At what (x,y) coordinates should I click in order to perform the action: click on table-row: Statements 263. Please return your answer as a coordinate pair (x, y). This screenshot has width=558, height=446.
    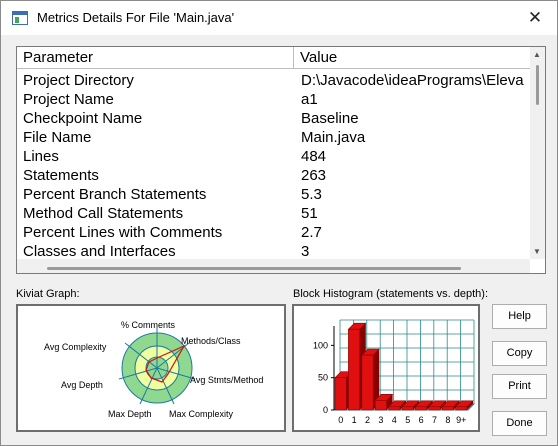
    Looking at the image, I should click on (273, 175).